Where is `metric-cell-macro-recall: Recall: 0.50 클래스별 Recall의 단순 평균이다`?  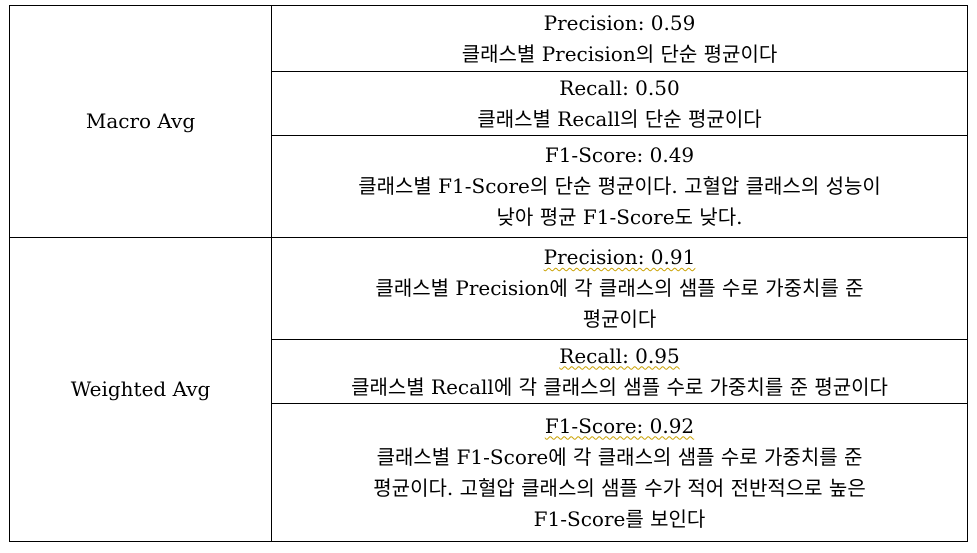 metric-cell-macro-recall: Recall: 0.50 클래스별 Recall의 단순 평균이다 is located at coordinates (619, 103).